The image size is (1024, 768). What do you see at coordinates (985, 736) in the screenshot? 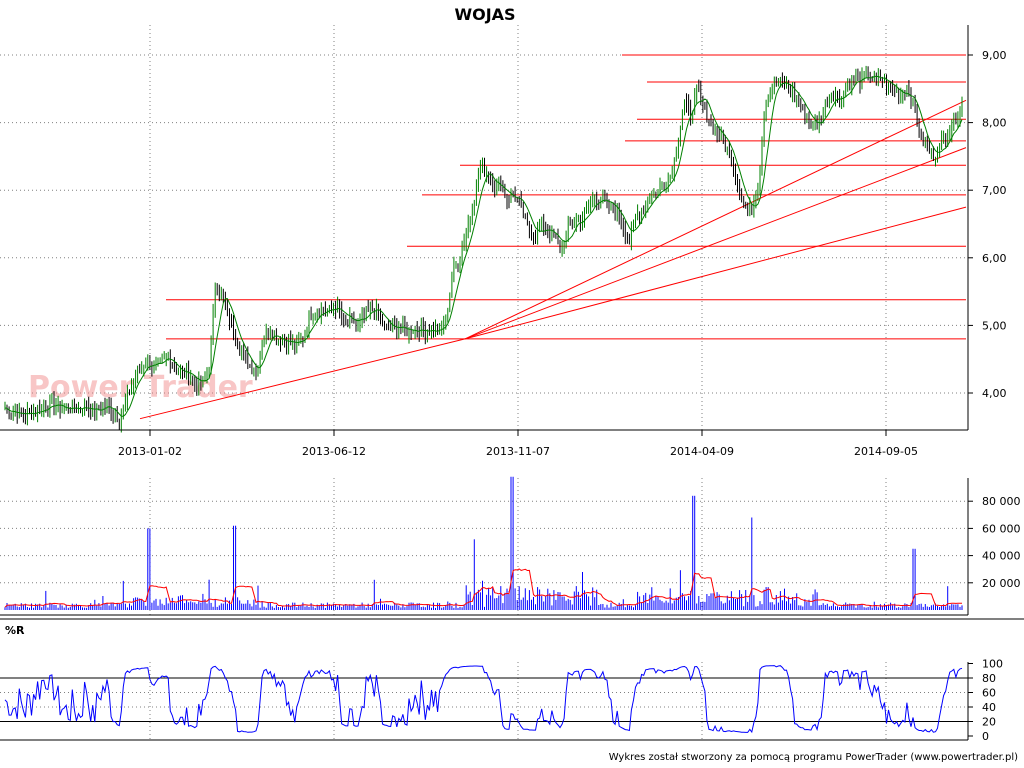
I see `oscillator-tick-label: 0` at bounding box center [985, 736].